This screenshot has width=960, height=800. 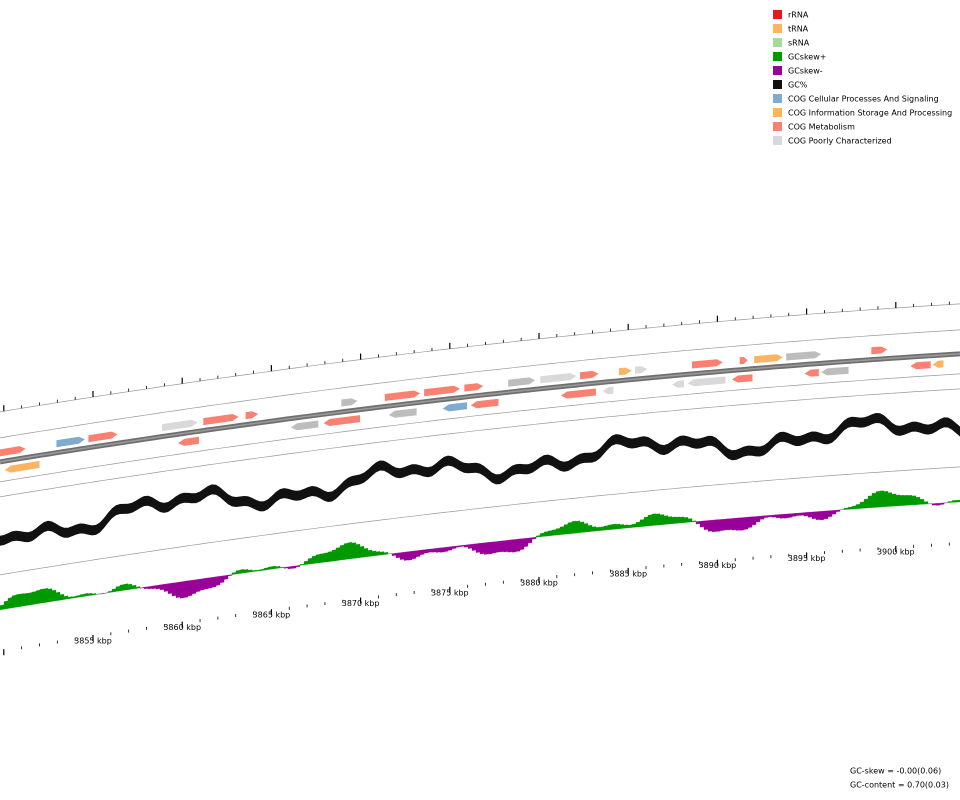 What do you see at coordinates (807, 558) in the screenshot?
I see `scale-label: 3895 kbp` at bounding box center [807, 558].